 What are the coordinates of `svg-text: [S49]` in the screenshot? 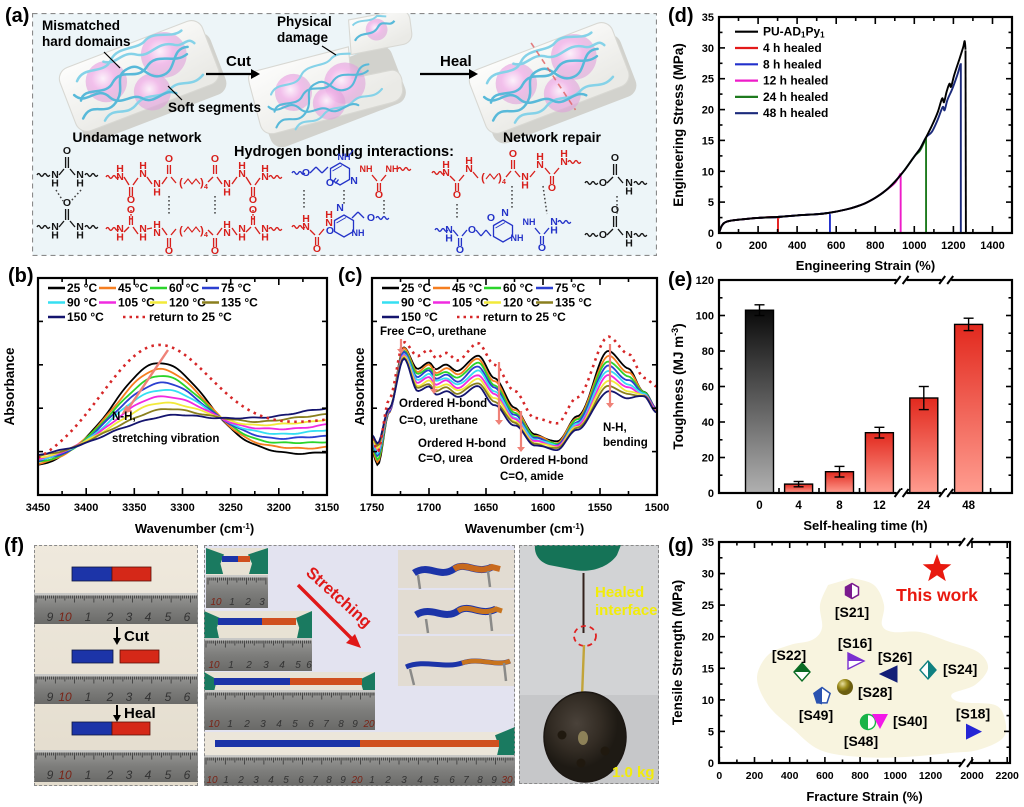 It's located at (816, 715).